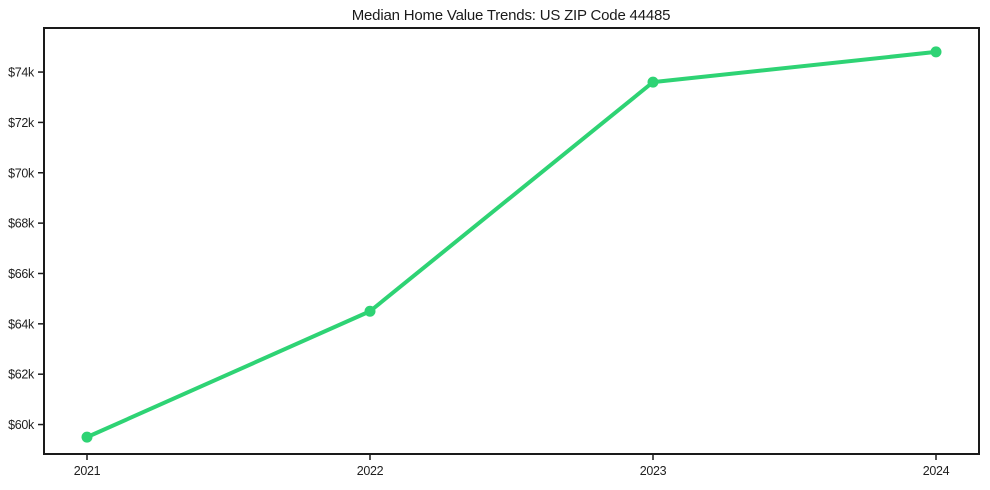 This screenshot has width=990, height=490. What do you see at coordinates (21, 375) in the screenshot?
I see `y-tick-label: $62k` at bounding box center [21, 375].